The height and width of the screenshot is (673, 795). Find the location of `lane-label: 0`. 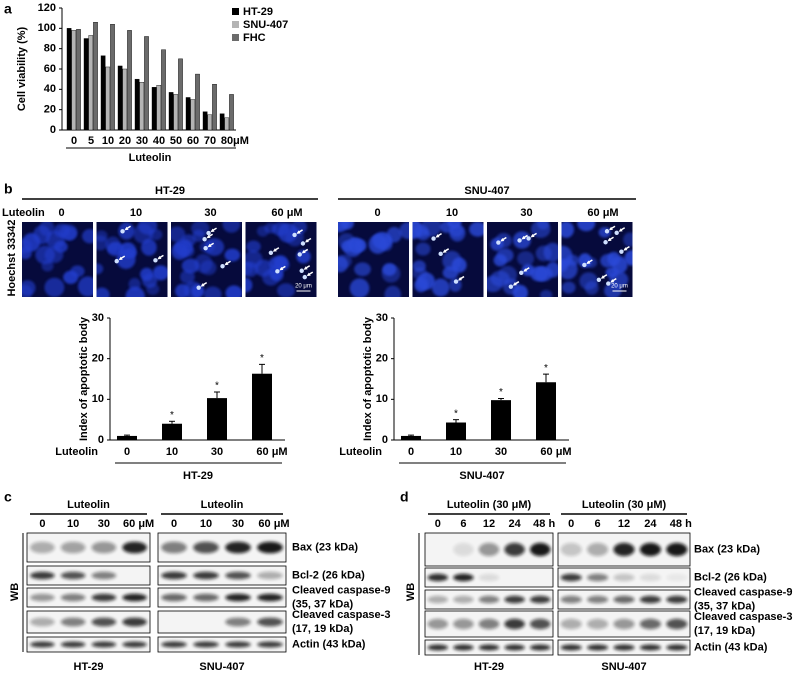

lane-label: 0 is located at coordinates (438, 524).